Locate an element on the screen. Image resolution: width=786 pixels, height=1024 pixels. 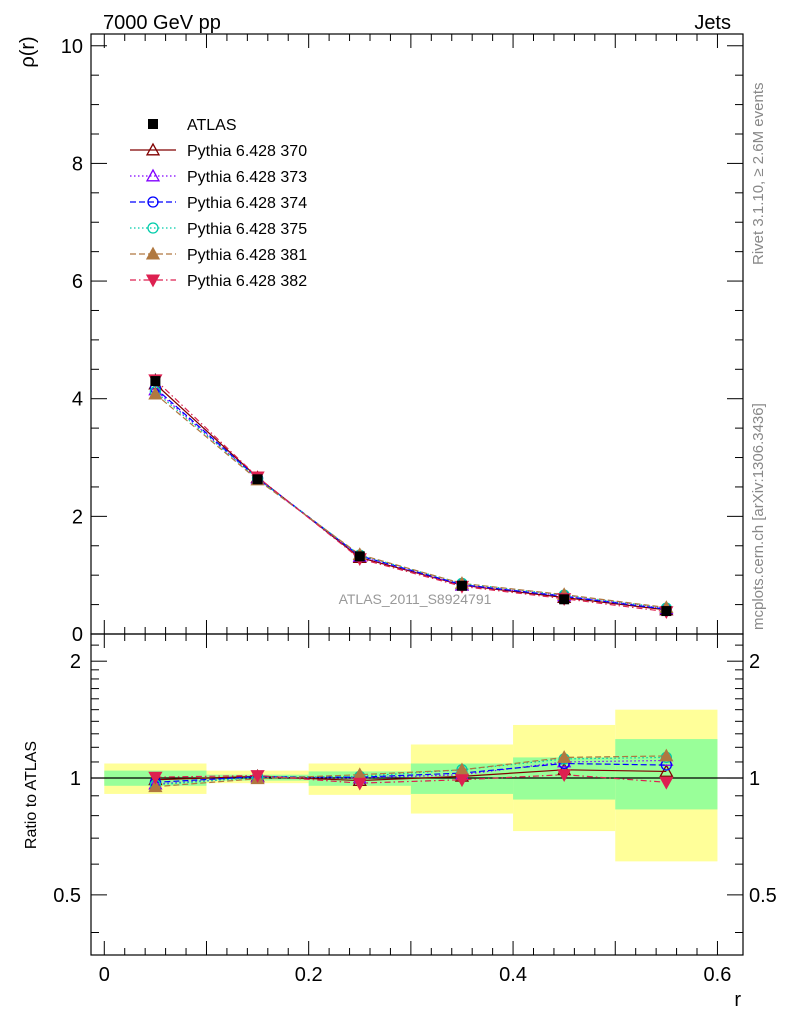
legend-entry: Pythia 6.428 373 is located at coordinates (218, 177).